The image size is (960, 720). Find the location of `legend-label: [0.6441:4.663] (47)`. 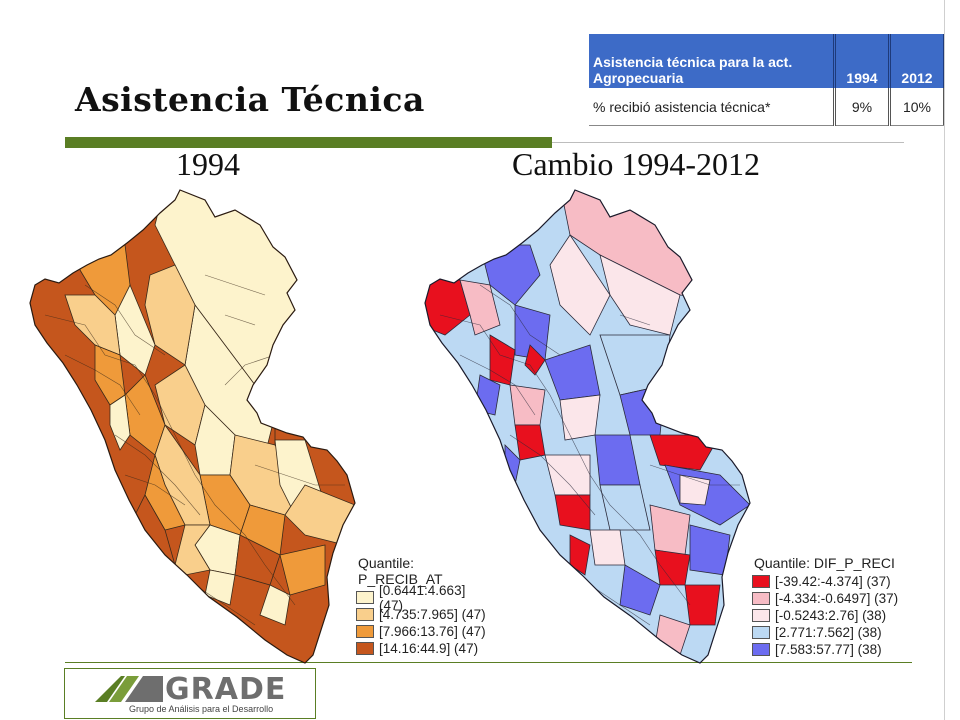

legend-label: [0.6441:4.663] (47) is located at coordinates (422, 597).